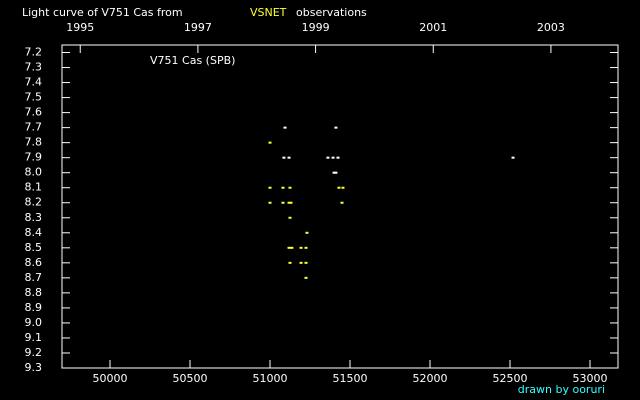 The width and height of the screenshot is (640, 400). I want to click on y-tick-label: 8.4, so click(34, 232).